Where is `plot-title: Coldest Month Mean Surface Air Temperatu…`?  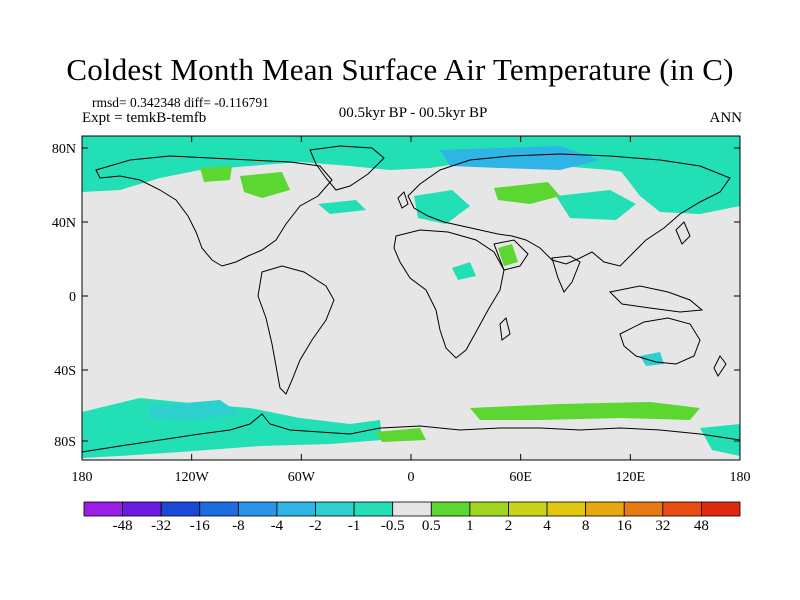 plot-title: Coldest Month Mean Surface Air Temperatu… is located at coordinates (400, 69).